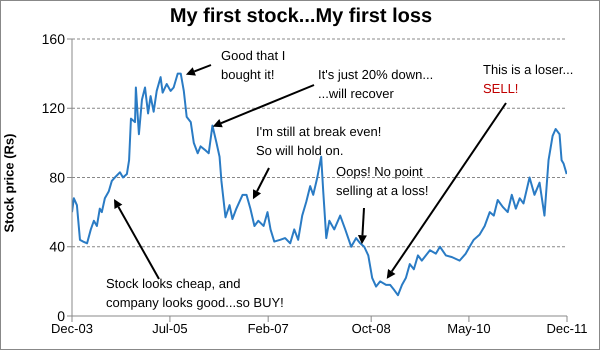 This screenshot has height=350, width=600. What do you see at coordinates (54, 108) in the screenshot?
I see `y-tick-label: 120` at bounding box center [54, 108].